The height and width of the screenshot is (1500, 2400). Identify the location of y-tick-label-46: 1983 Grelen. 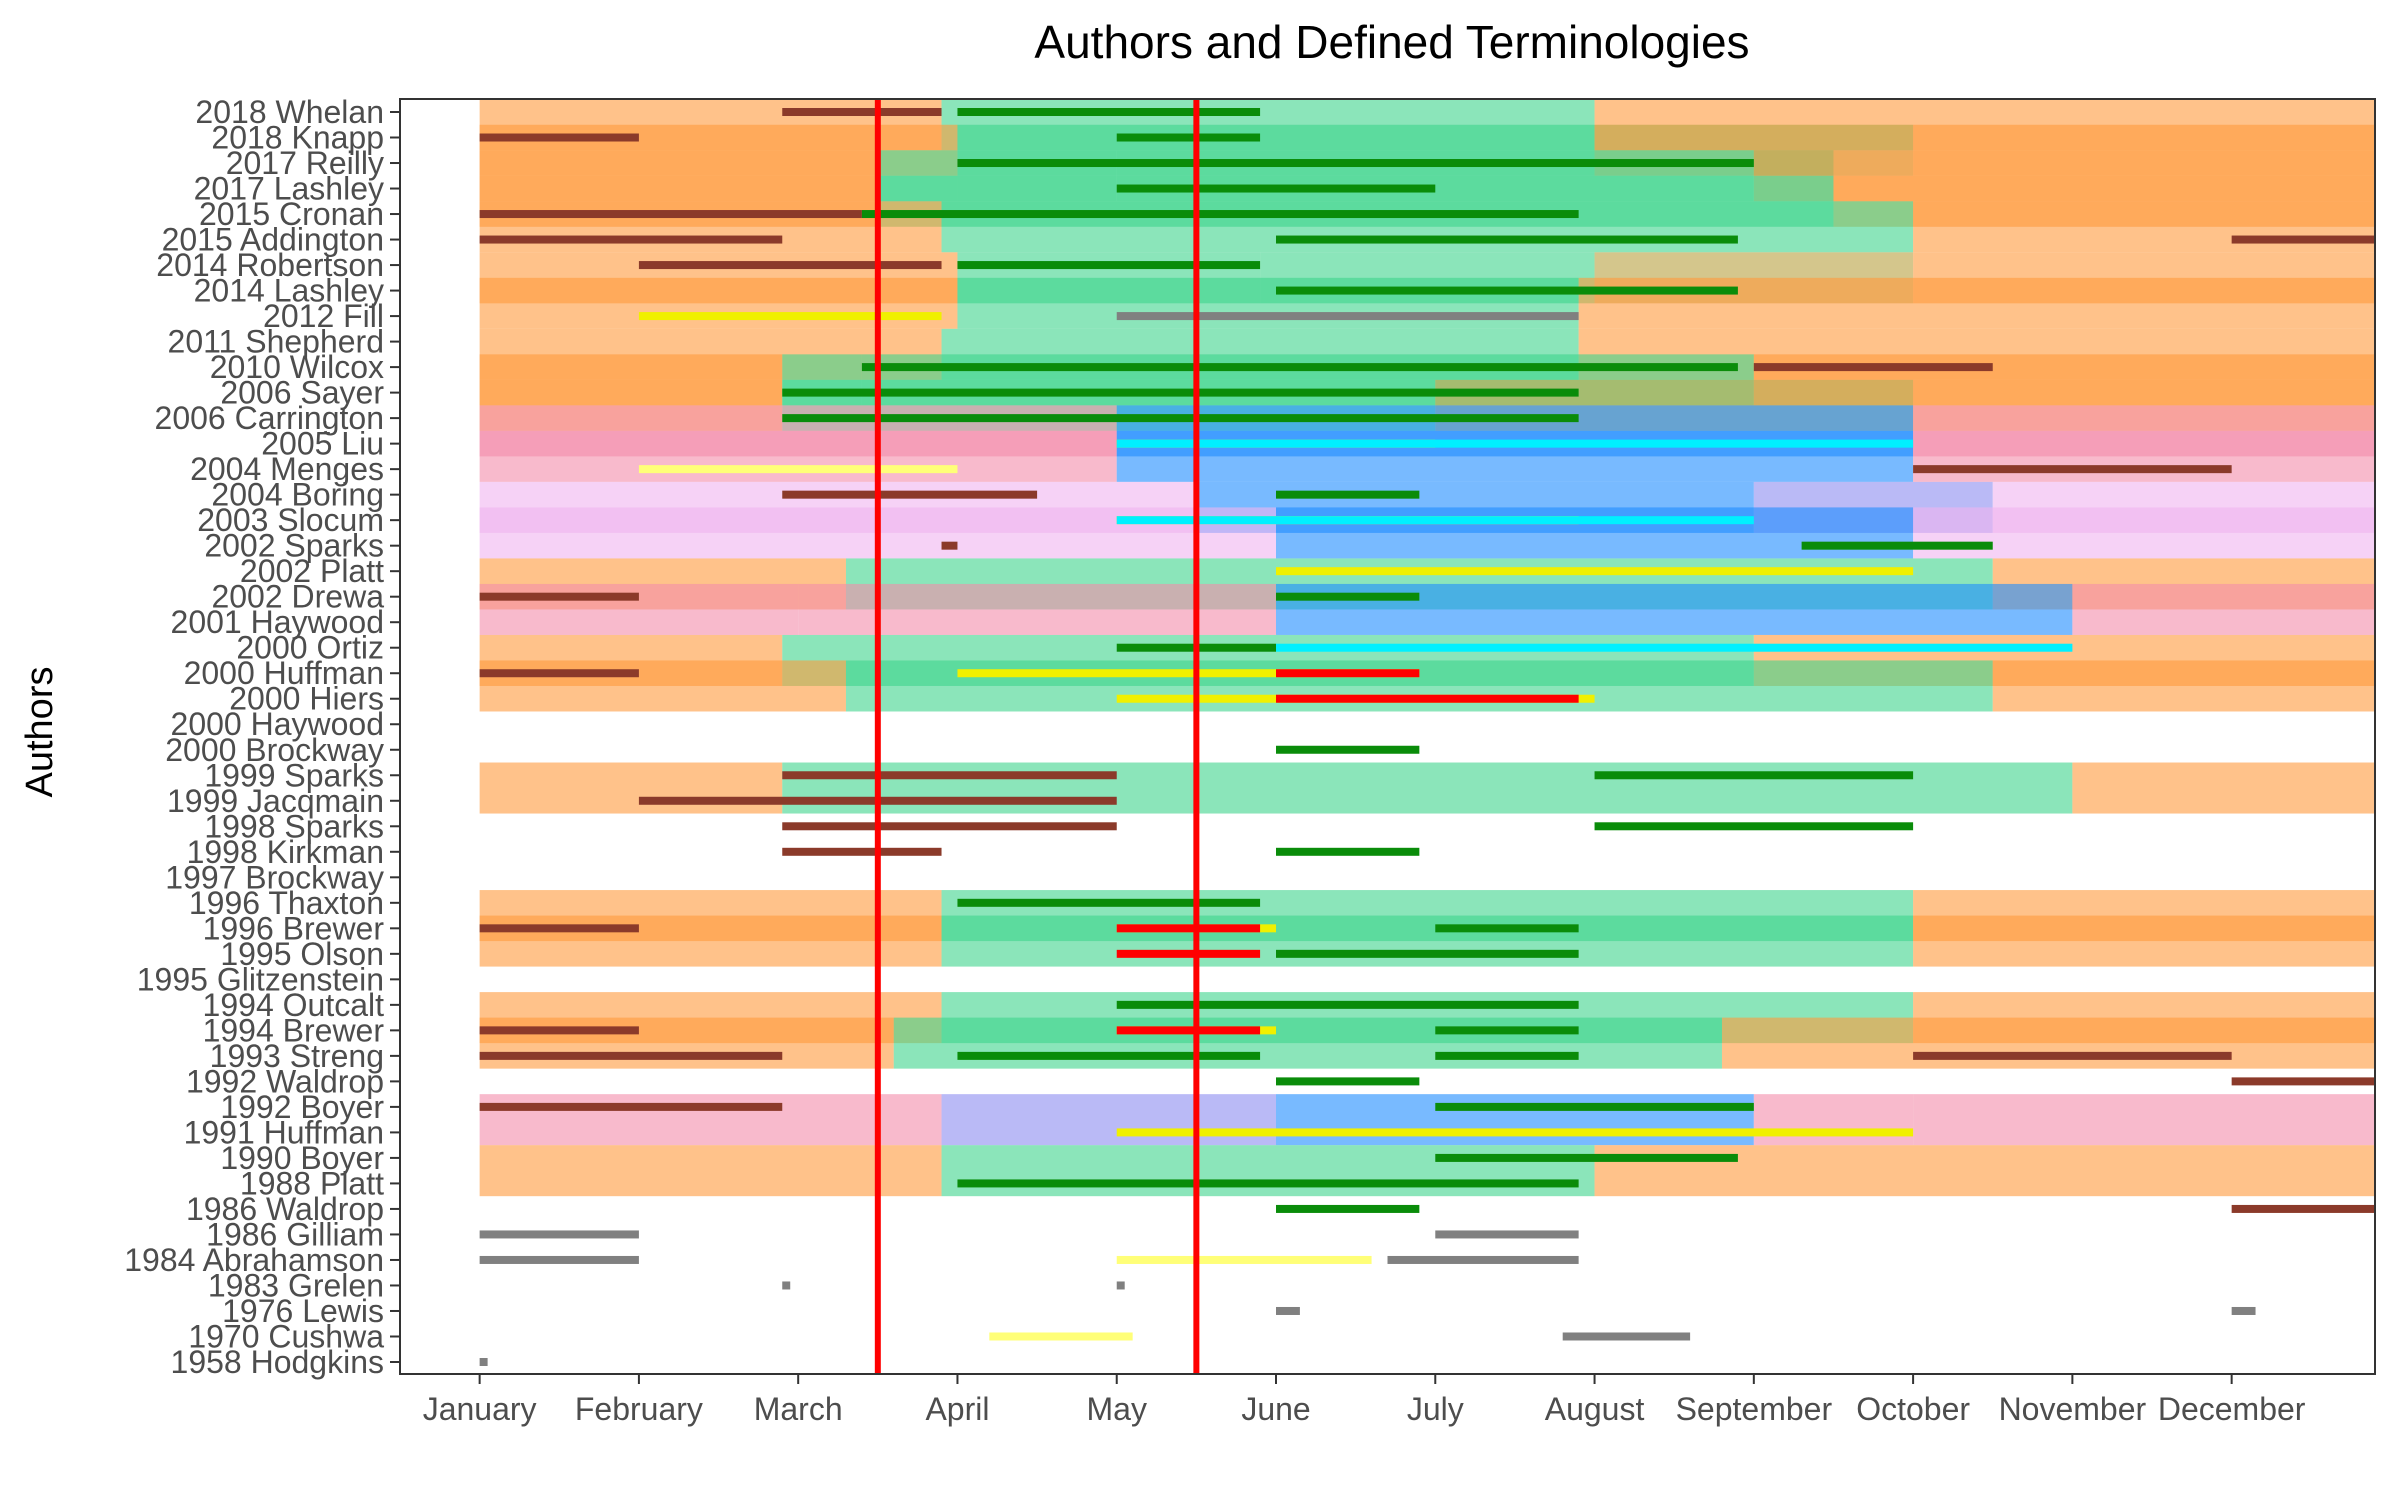
(296, 1285).